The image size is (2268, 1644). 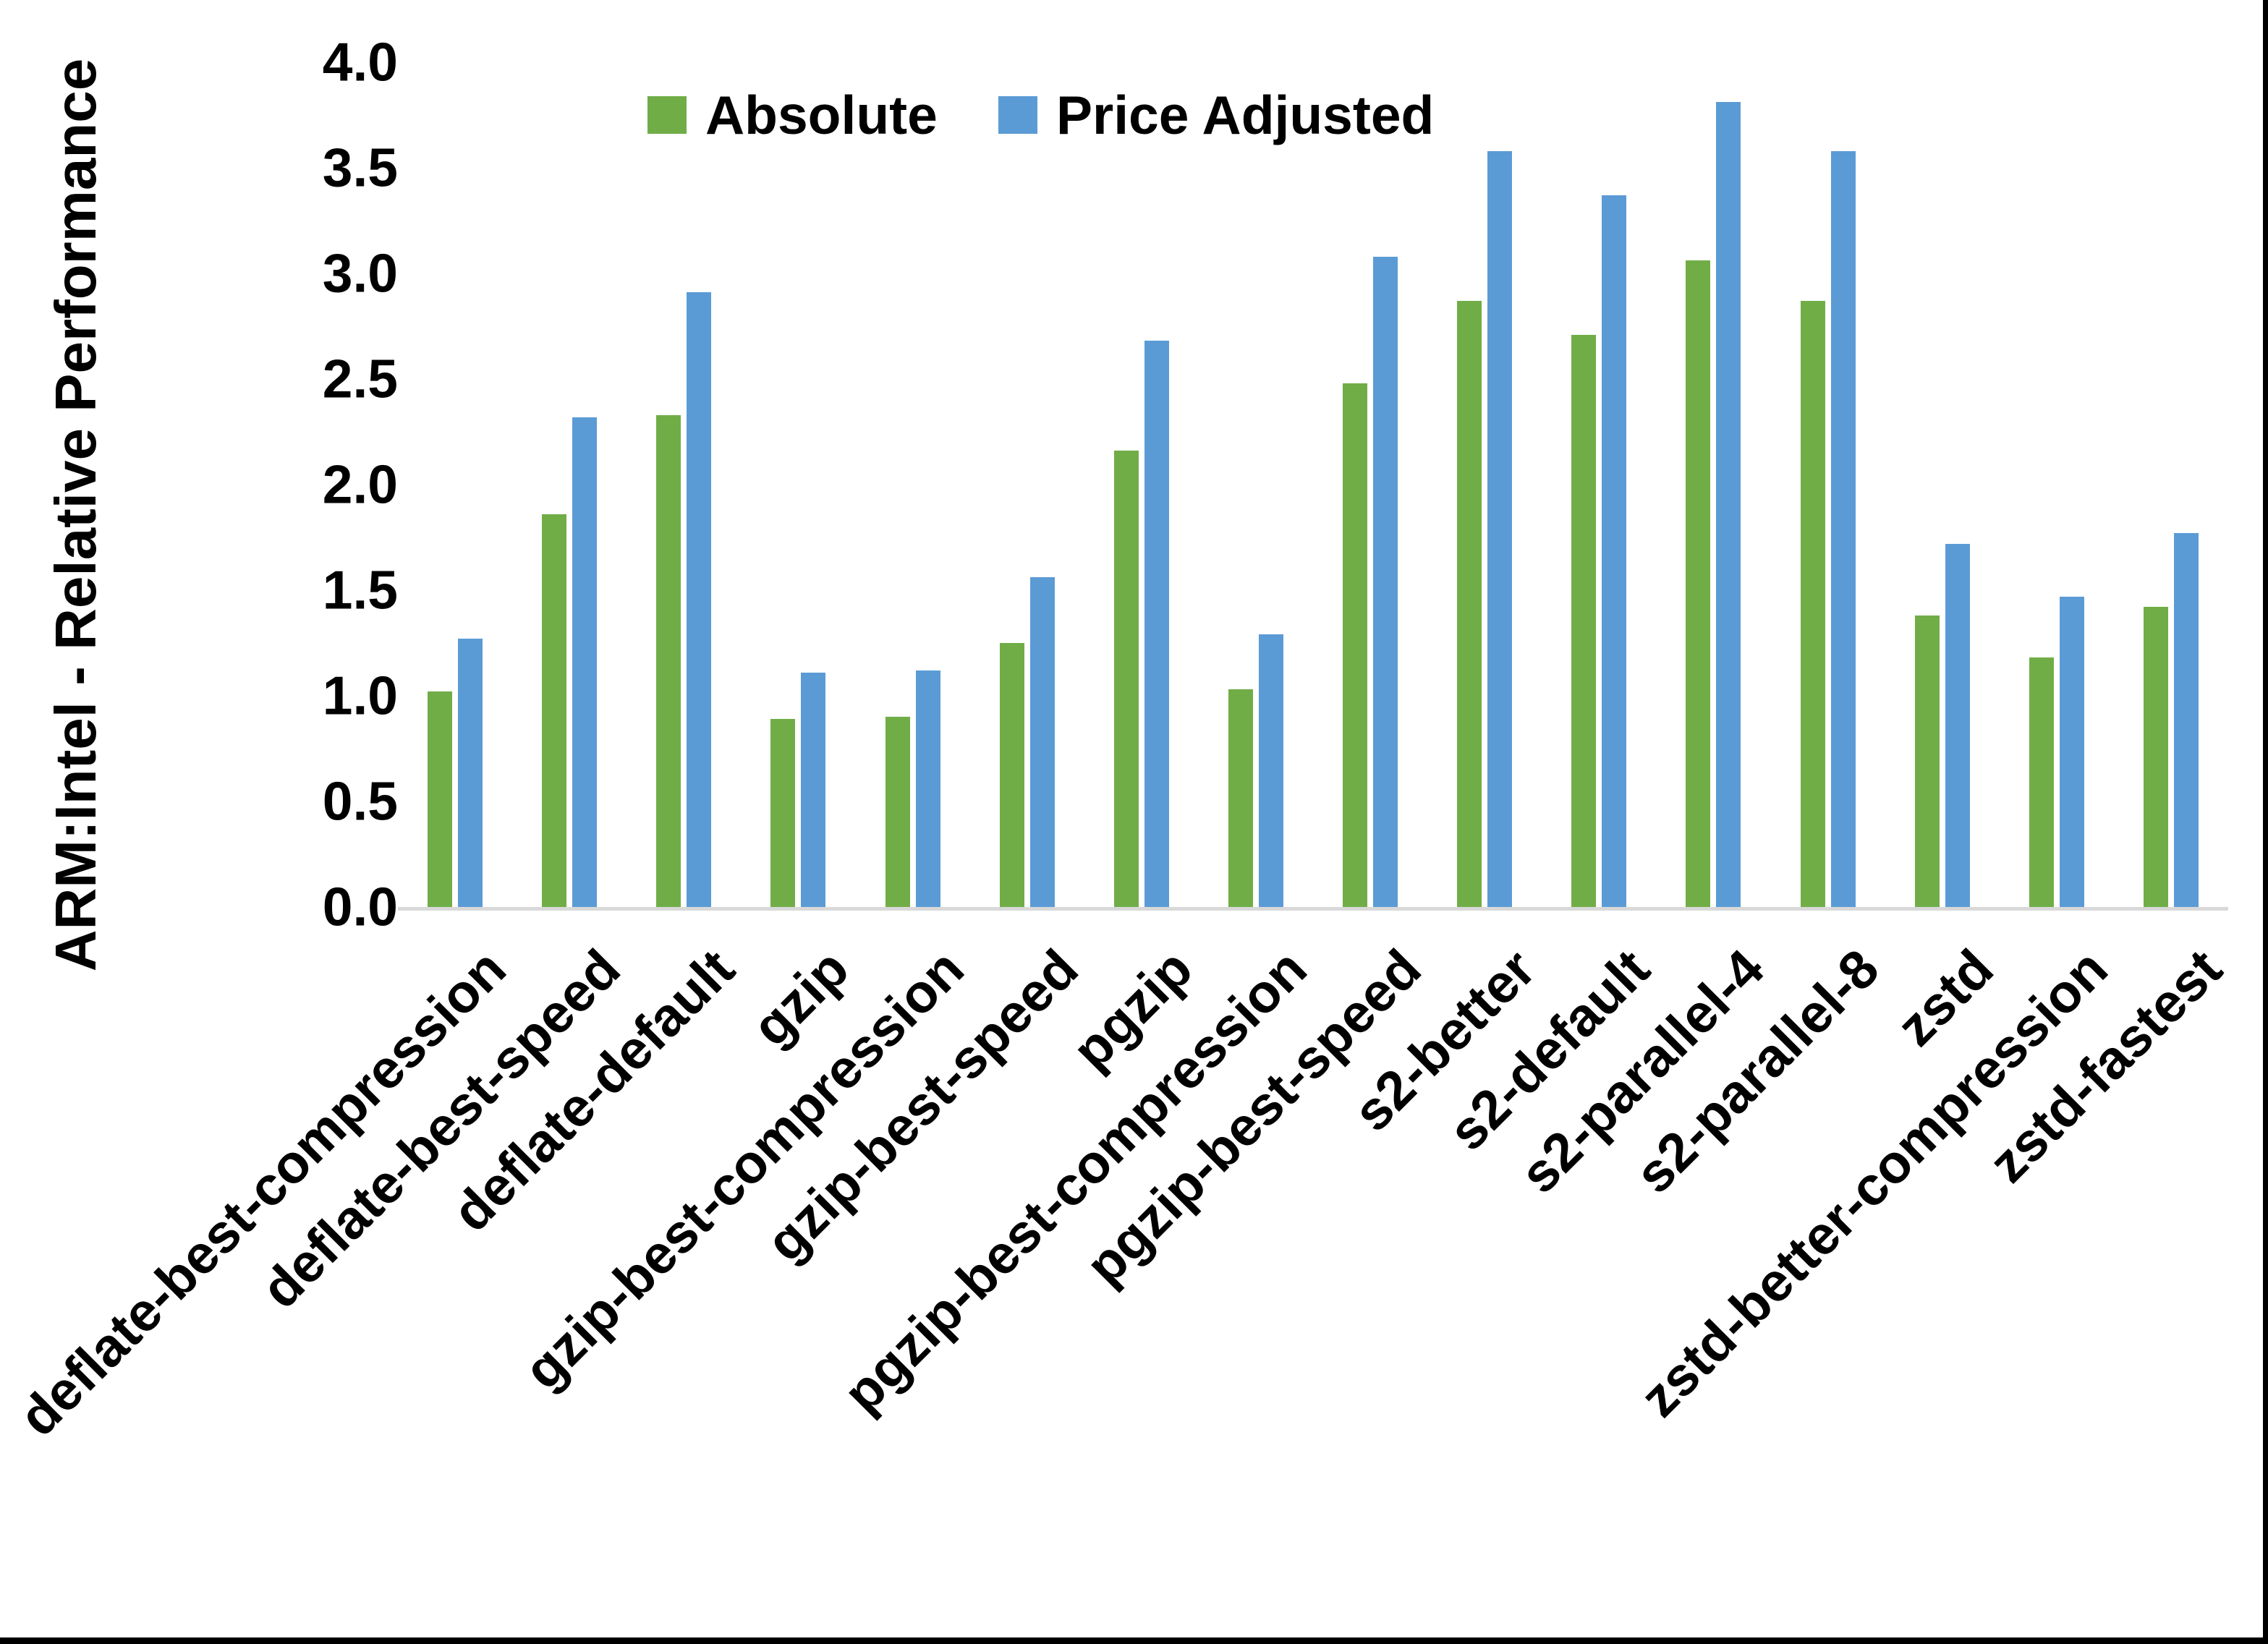 What do you see at coordinates (440, 799) in the screenshot?
I see `bar-absolute-deflate-best-compression` at bounding box center [440, 799].